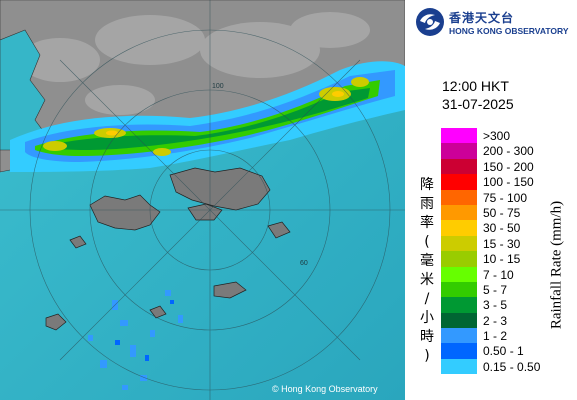 The height and width of the screenshot is (400, 577). Describe the element at coordinates (478, 104) in the screenshot. I see `timestamp-date: 31-07-2025` at that location.